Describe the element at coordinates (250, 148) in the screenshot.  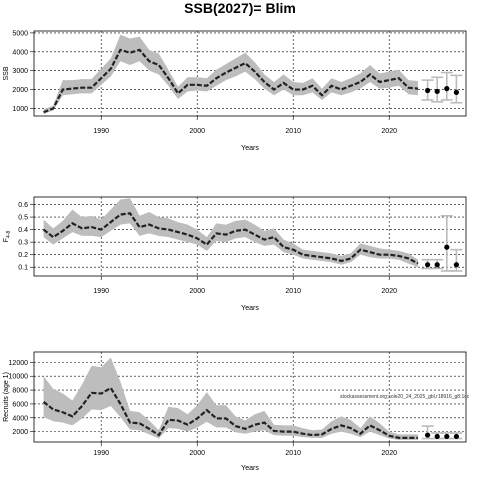
I see `ssb-x-axis-label: Years` at that location.